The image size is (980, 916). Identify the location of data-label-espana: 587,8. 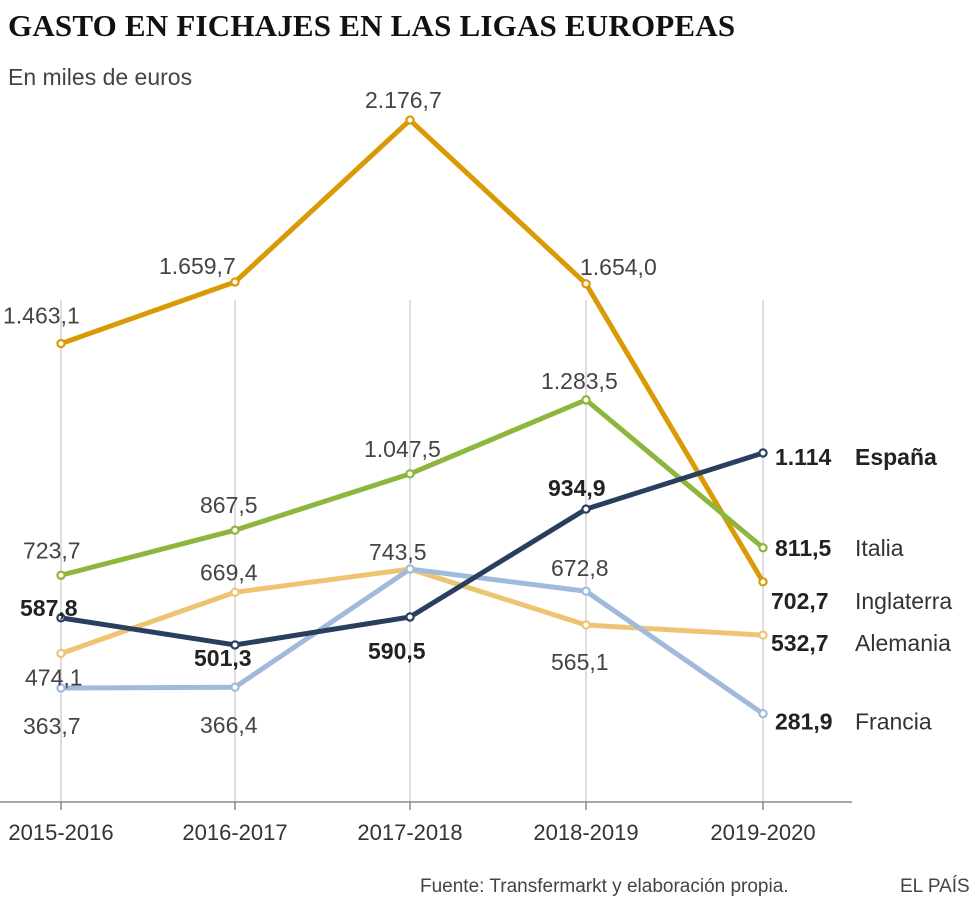
(49, 608).